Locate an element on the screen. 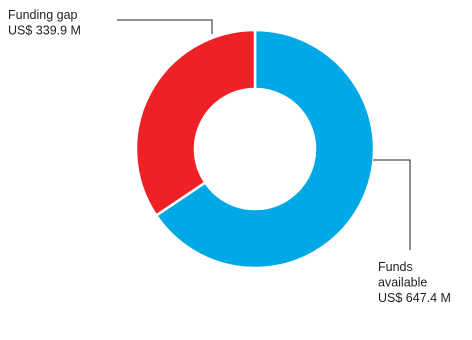  funds-available-label-line-1: Funds is located at coordinates (395, 267).